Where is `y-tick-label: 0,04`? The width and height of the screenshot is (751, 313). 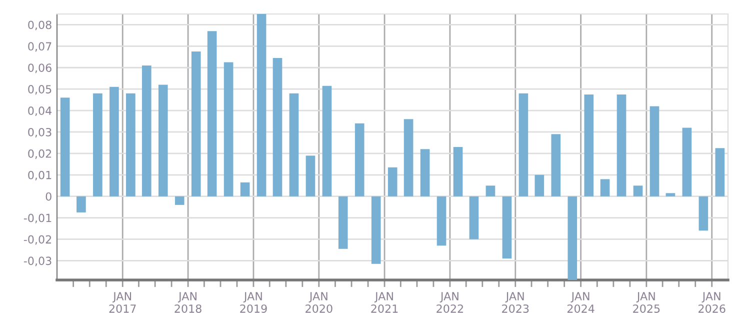
y-tick-label: 0,04 is located at coordinates (40, 111).